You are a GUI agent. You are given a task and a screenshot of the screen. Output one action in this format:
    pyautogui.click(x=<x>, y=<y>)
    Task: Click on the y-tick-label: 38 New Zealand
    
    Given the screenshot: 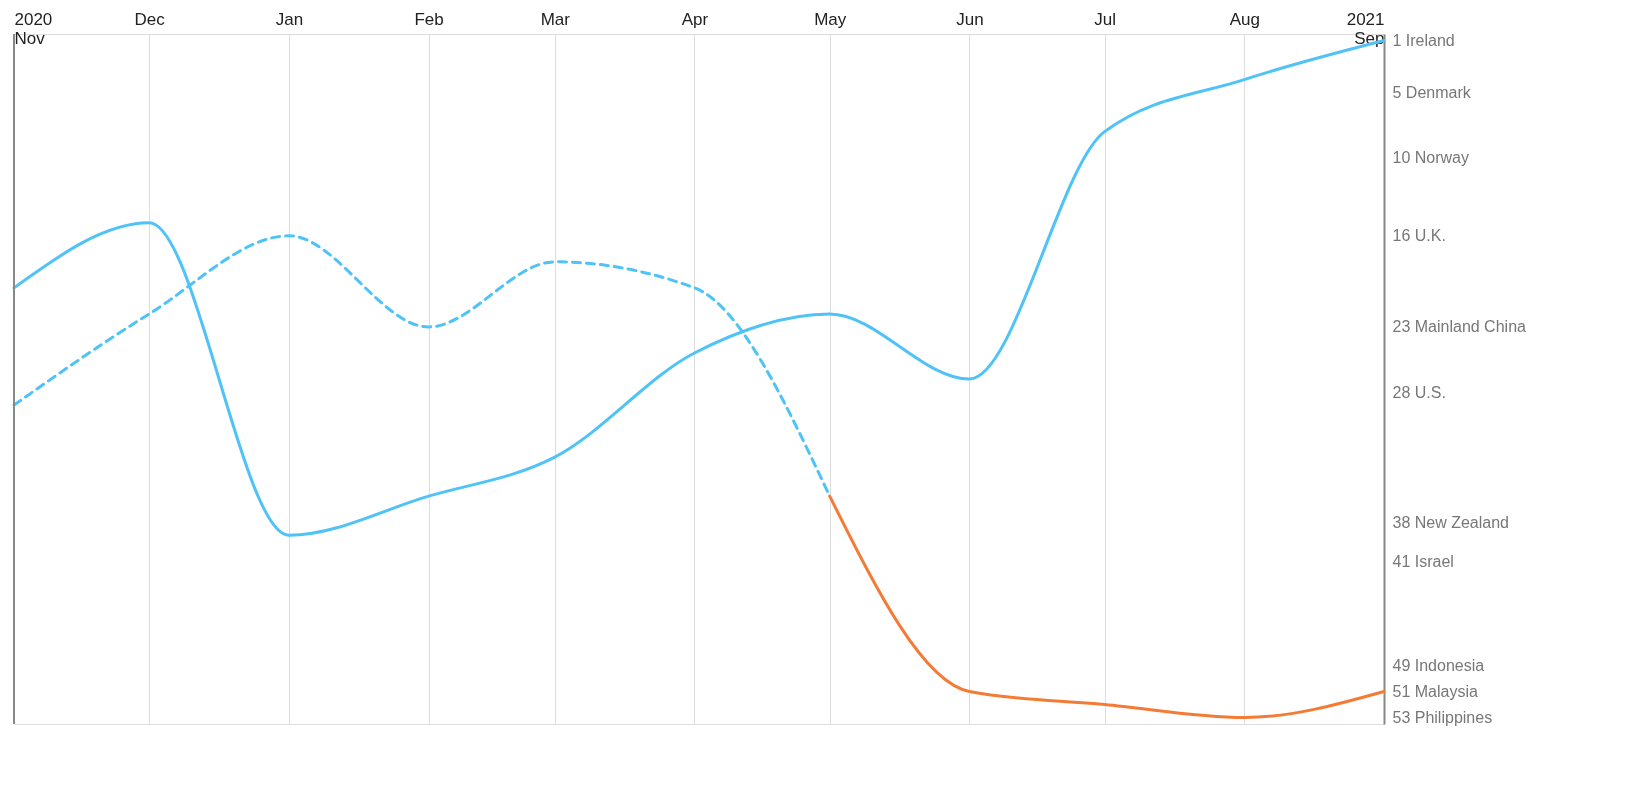 What is the action you would take?
    pyautogui.click(x=1451, y=522)
    